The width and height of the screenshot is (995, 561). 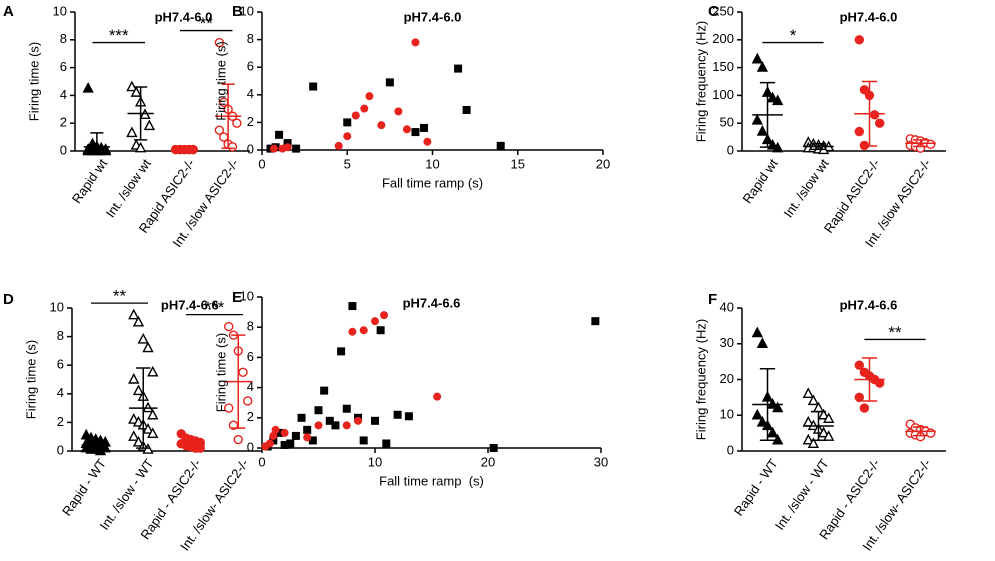 What do you see at coordinates (120, 296) in the screenshot?
I see `significance-label: **` at bounding box center [120, 296].